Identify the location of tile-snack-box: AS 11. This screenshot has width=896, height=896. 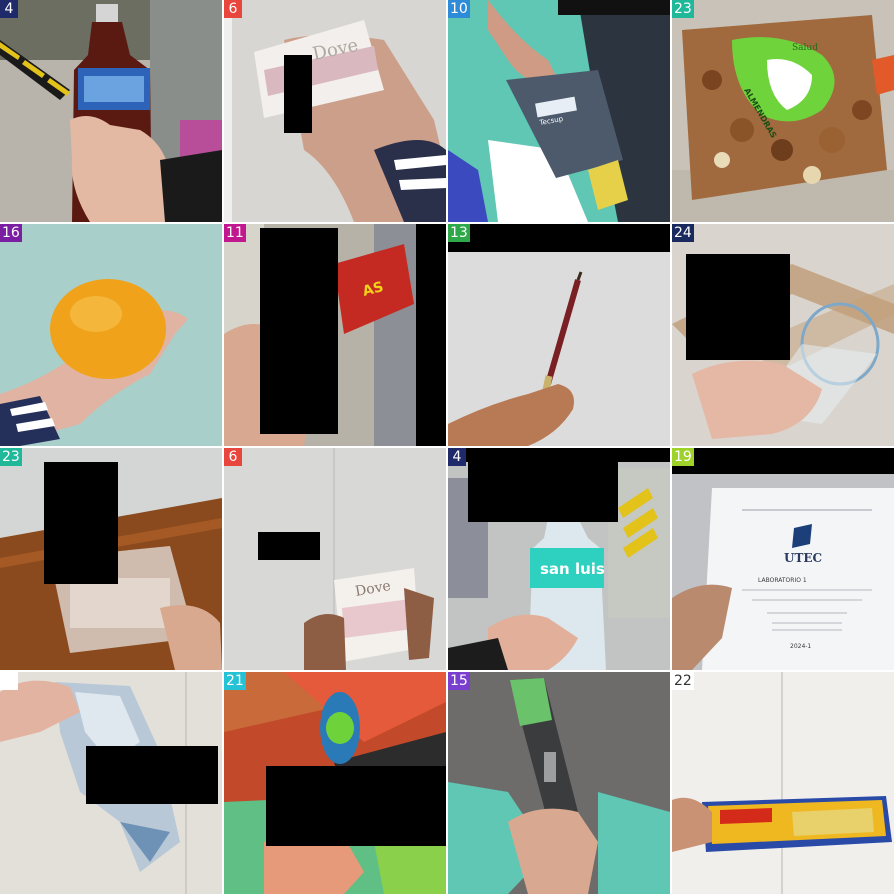
(335, 335).